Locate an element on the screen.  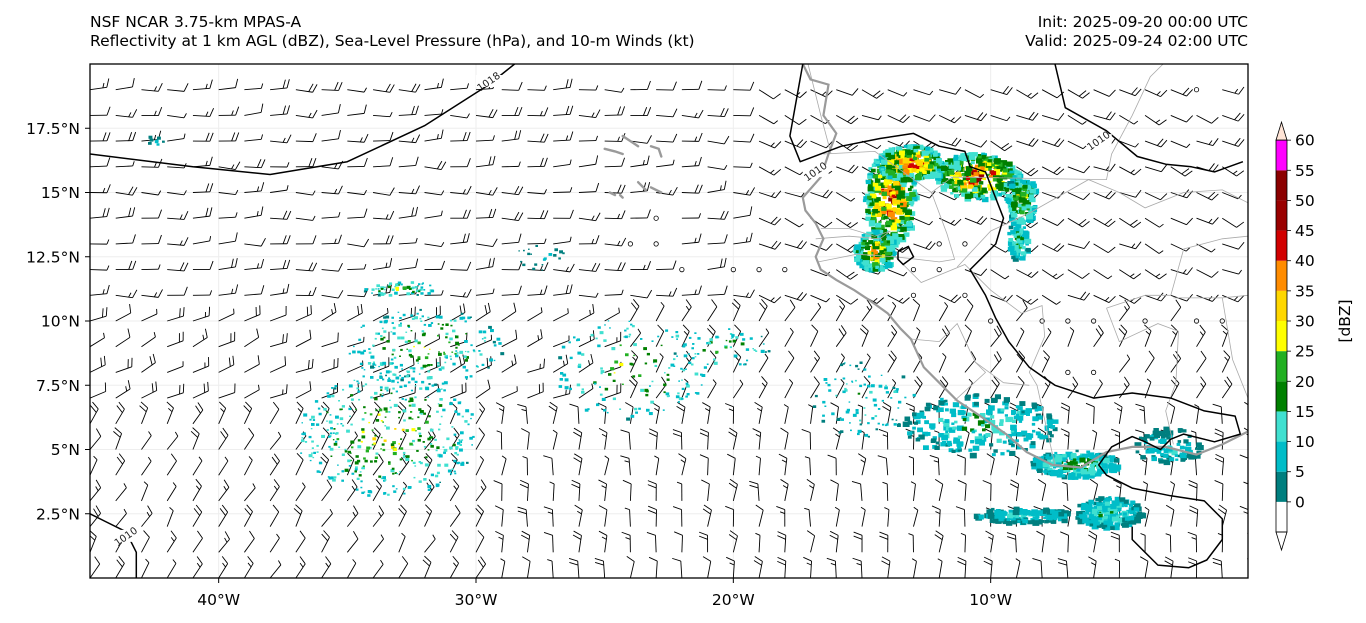
island is located at coordinates (612, 194).